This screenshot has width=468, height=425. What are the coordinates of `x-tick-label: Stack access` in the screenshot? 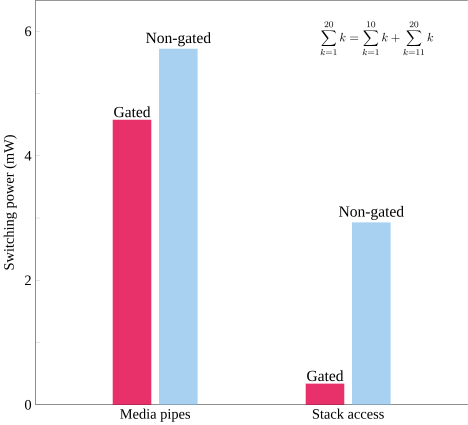 It's located at (348, 413).